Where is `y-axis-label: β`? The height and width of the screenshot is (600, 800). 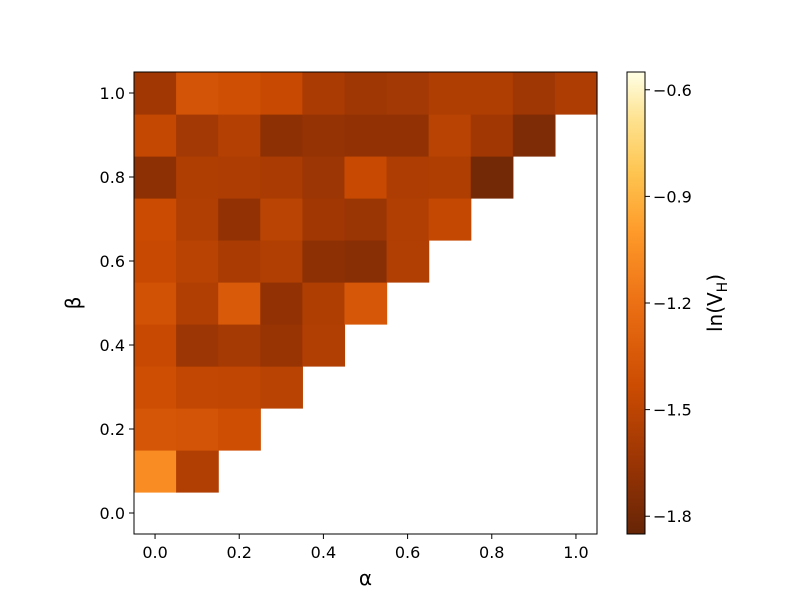
y-axis-label: β is located at coordinates (73, 303).